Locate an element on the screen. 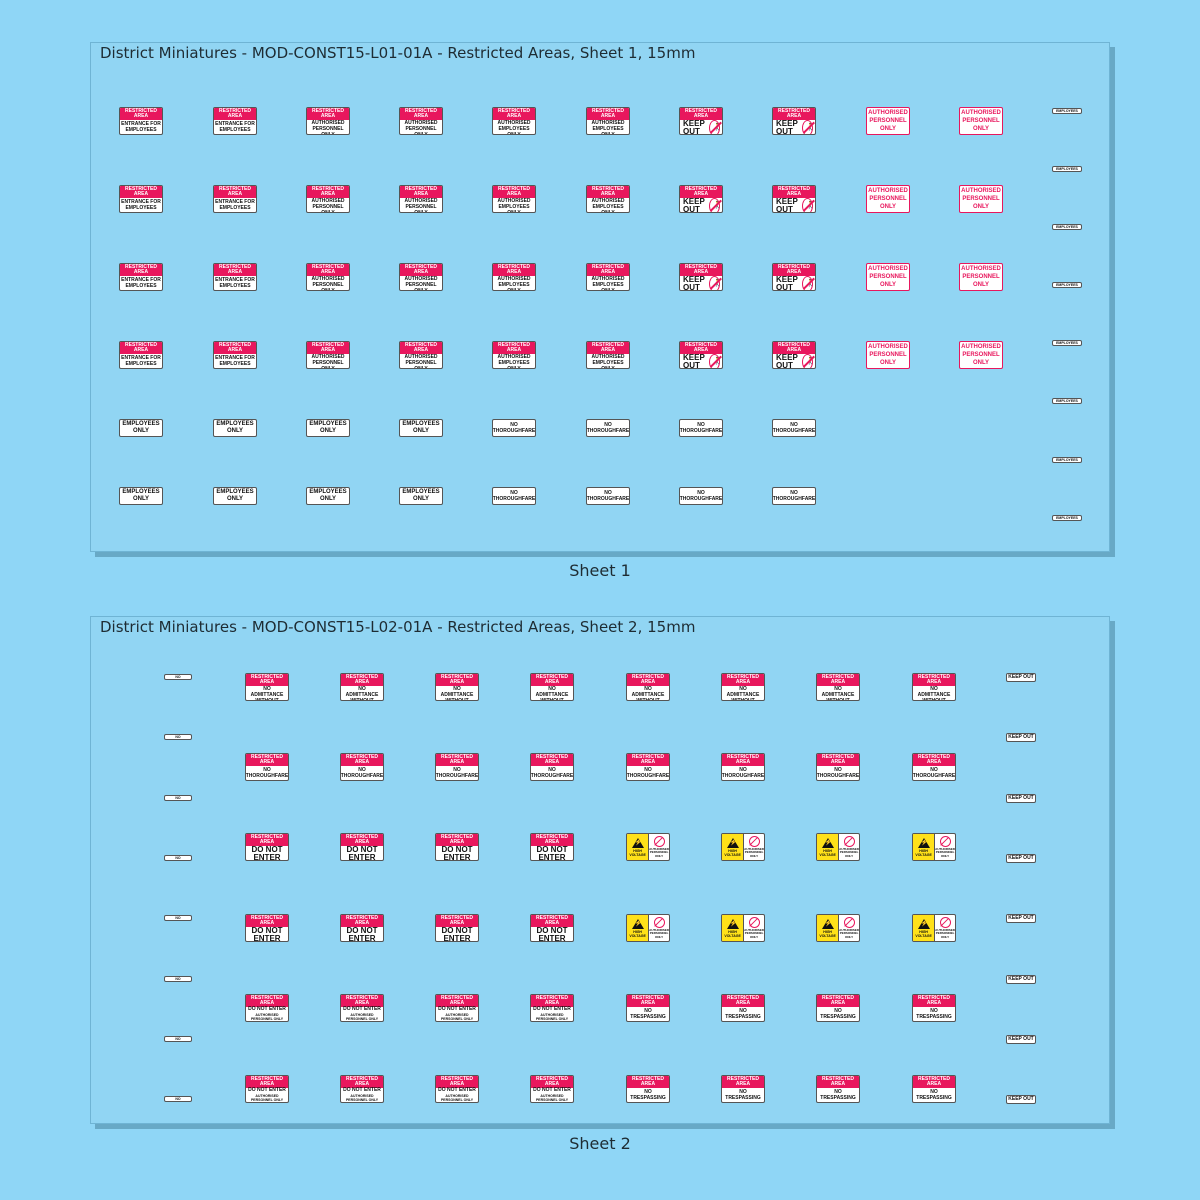 The width and height of the screenshot is (1200, 1200). no-entry-person-icon: 🚶 is located at coordinates (715, 126).